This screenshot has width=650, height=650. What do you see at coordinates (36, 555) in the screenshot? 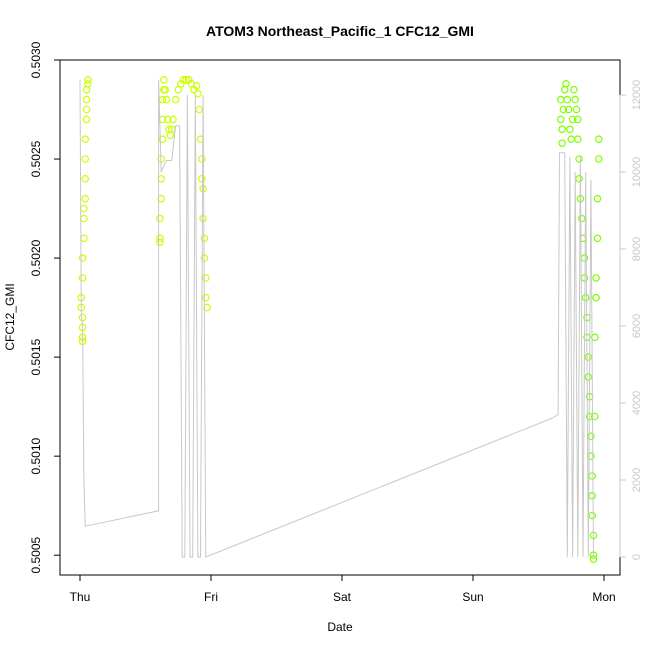
I see `y-tick-label: 0.5005` at bounding box center [36, 555].